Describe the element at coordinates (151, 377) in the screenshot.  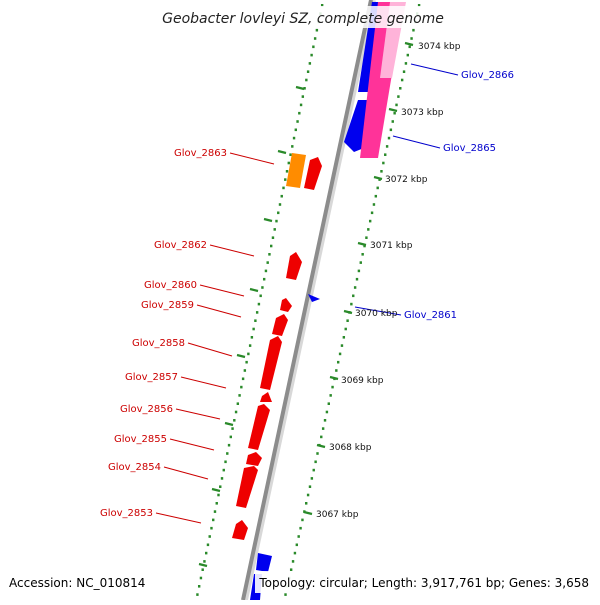
I see `gene-label-glov-2857: Glov_2857` at that location.